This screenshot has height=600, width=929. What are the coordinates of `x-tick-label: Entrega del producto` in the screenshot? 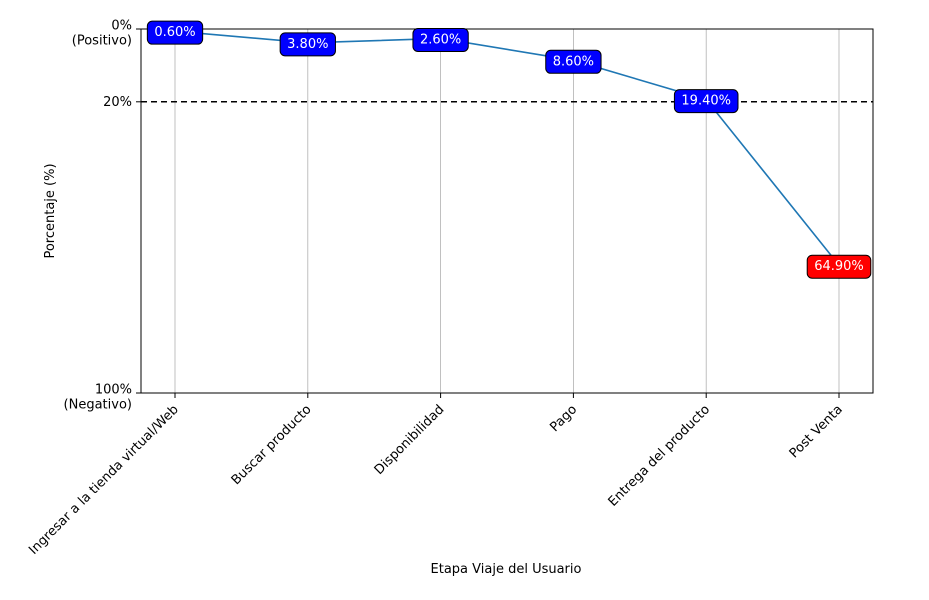 It's located at (659, 455).